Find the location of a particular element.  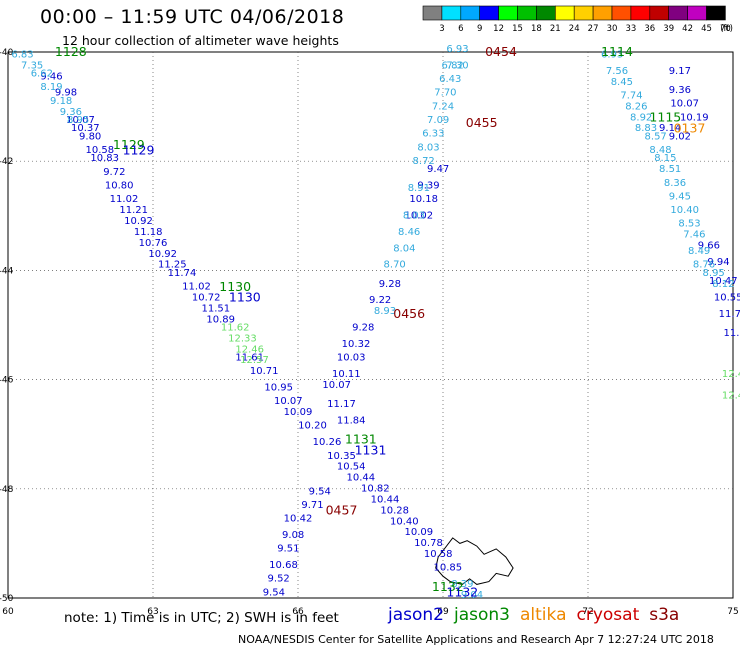

swh-value-label: 11.17 is located at coordinates (341, 404).